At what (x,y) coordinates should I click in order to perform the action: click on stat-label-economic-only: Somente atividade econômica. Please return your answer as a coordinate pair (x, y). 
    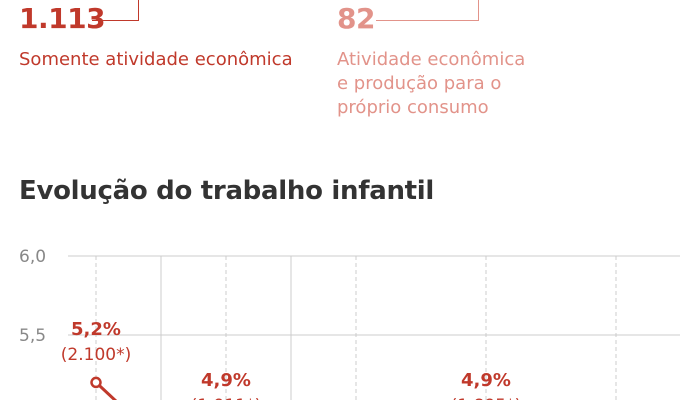
    Looking at the image, I should click on (156, 59).